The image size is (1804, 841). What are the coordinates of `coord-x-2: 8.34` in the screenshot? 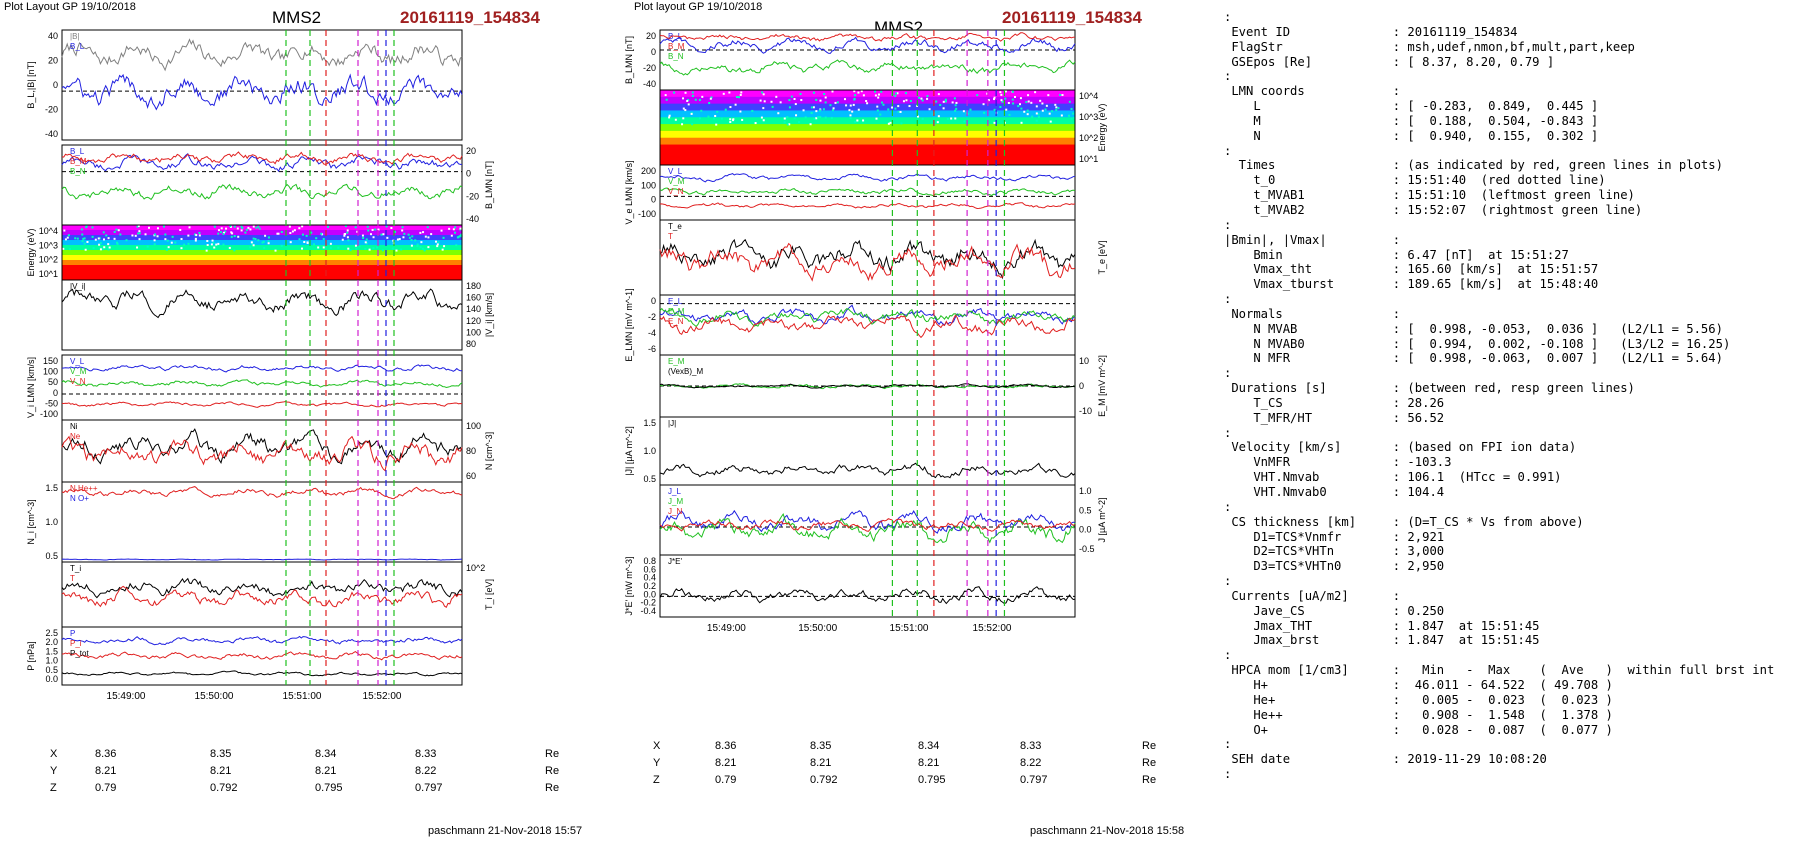 It's located at (929, 746).